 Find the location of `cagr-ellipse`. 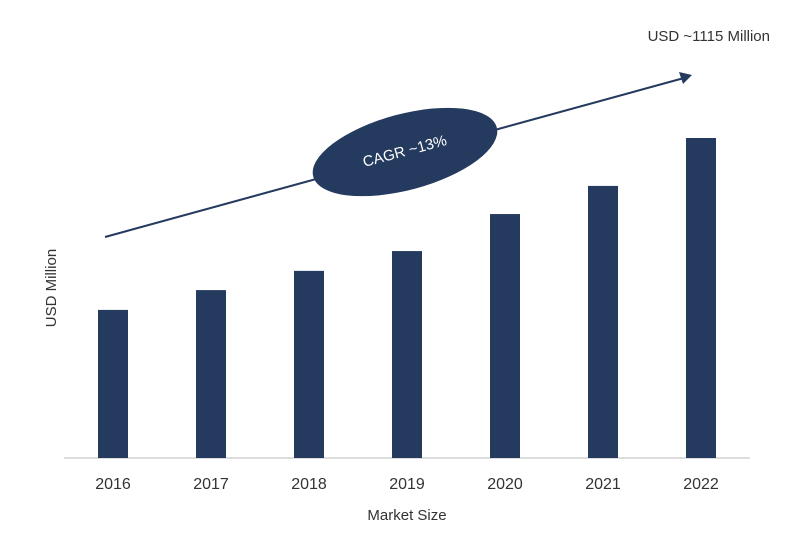

cagr-ellipse is located at coordinates (405, 152).